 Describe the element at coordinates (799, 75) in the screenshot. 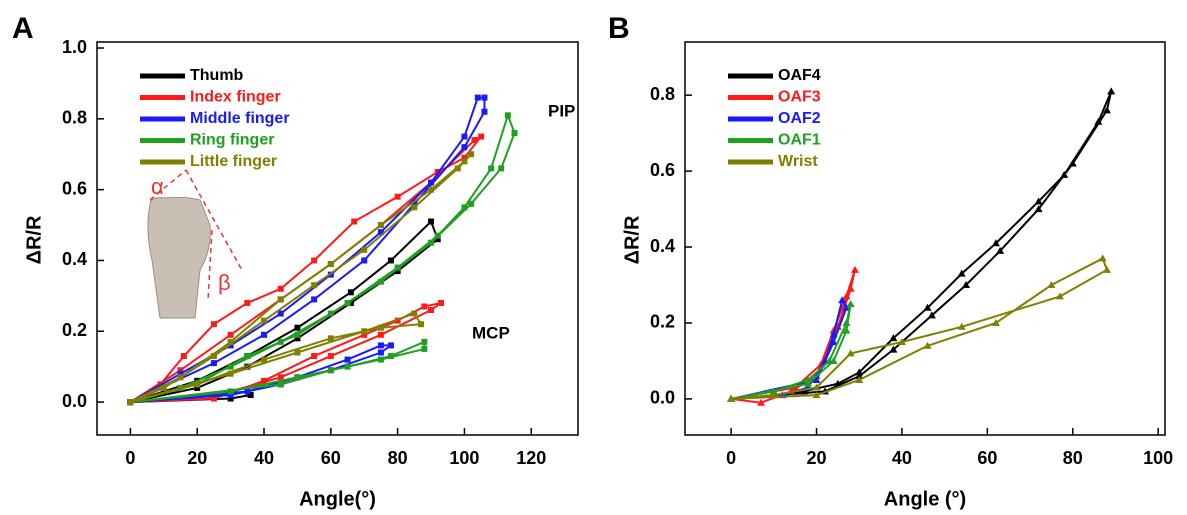

I see `legend-label: OAF4` at that location.